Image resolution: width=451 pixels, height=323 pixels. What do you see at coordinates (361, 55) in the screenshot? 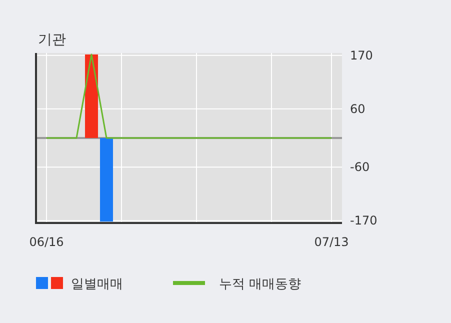
I see `y-tick-label: 170` at bounding box center [361, 55].